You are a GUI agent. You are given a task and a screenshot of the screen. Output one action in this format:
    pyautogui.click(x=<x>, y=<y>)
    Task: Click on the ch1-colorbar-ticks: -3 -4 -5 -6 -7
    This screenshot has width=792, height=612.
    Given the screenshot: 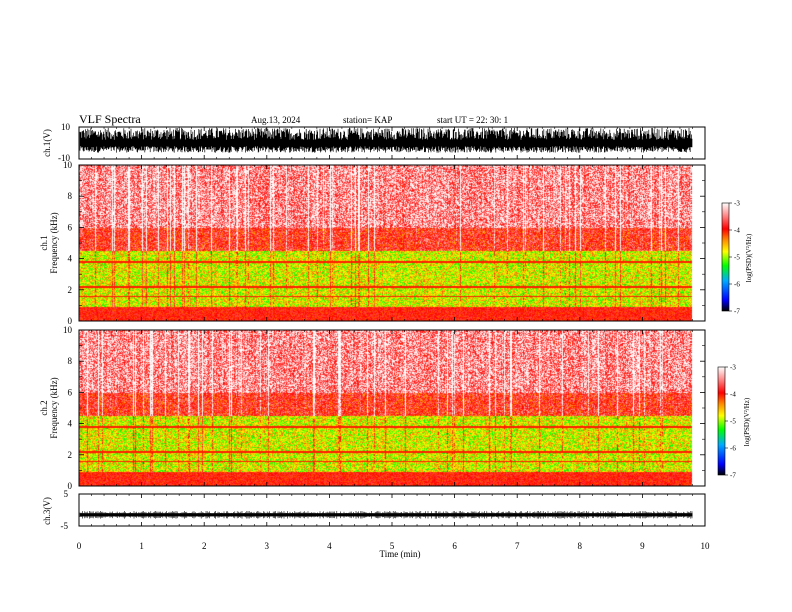 What is the action you would take?
    pyautogui.click(x=734, y=258)
    